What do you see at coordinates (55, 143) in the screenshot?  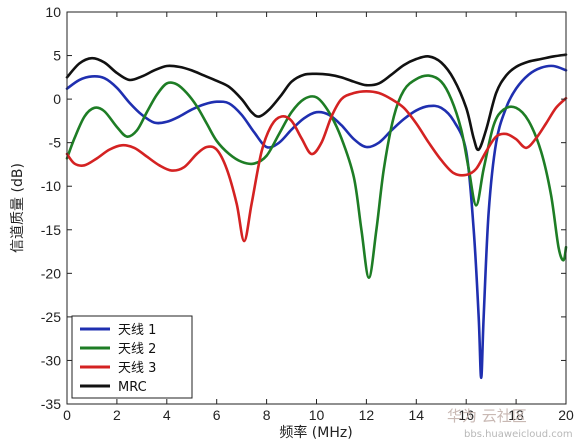 I see `y-tick-label: -5` at bounding box center [55, 143].